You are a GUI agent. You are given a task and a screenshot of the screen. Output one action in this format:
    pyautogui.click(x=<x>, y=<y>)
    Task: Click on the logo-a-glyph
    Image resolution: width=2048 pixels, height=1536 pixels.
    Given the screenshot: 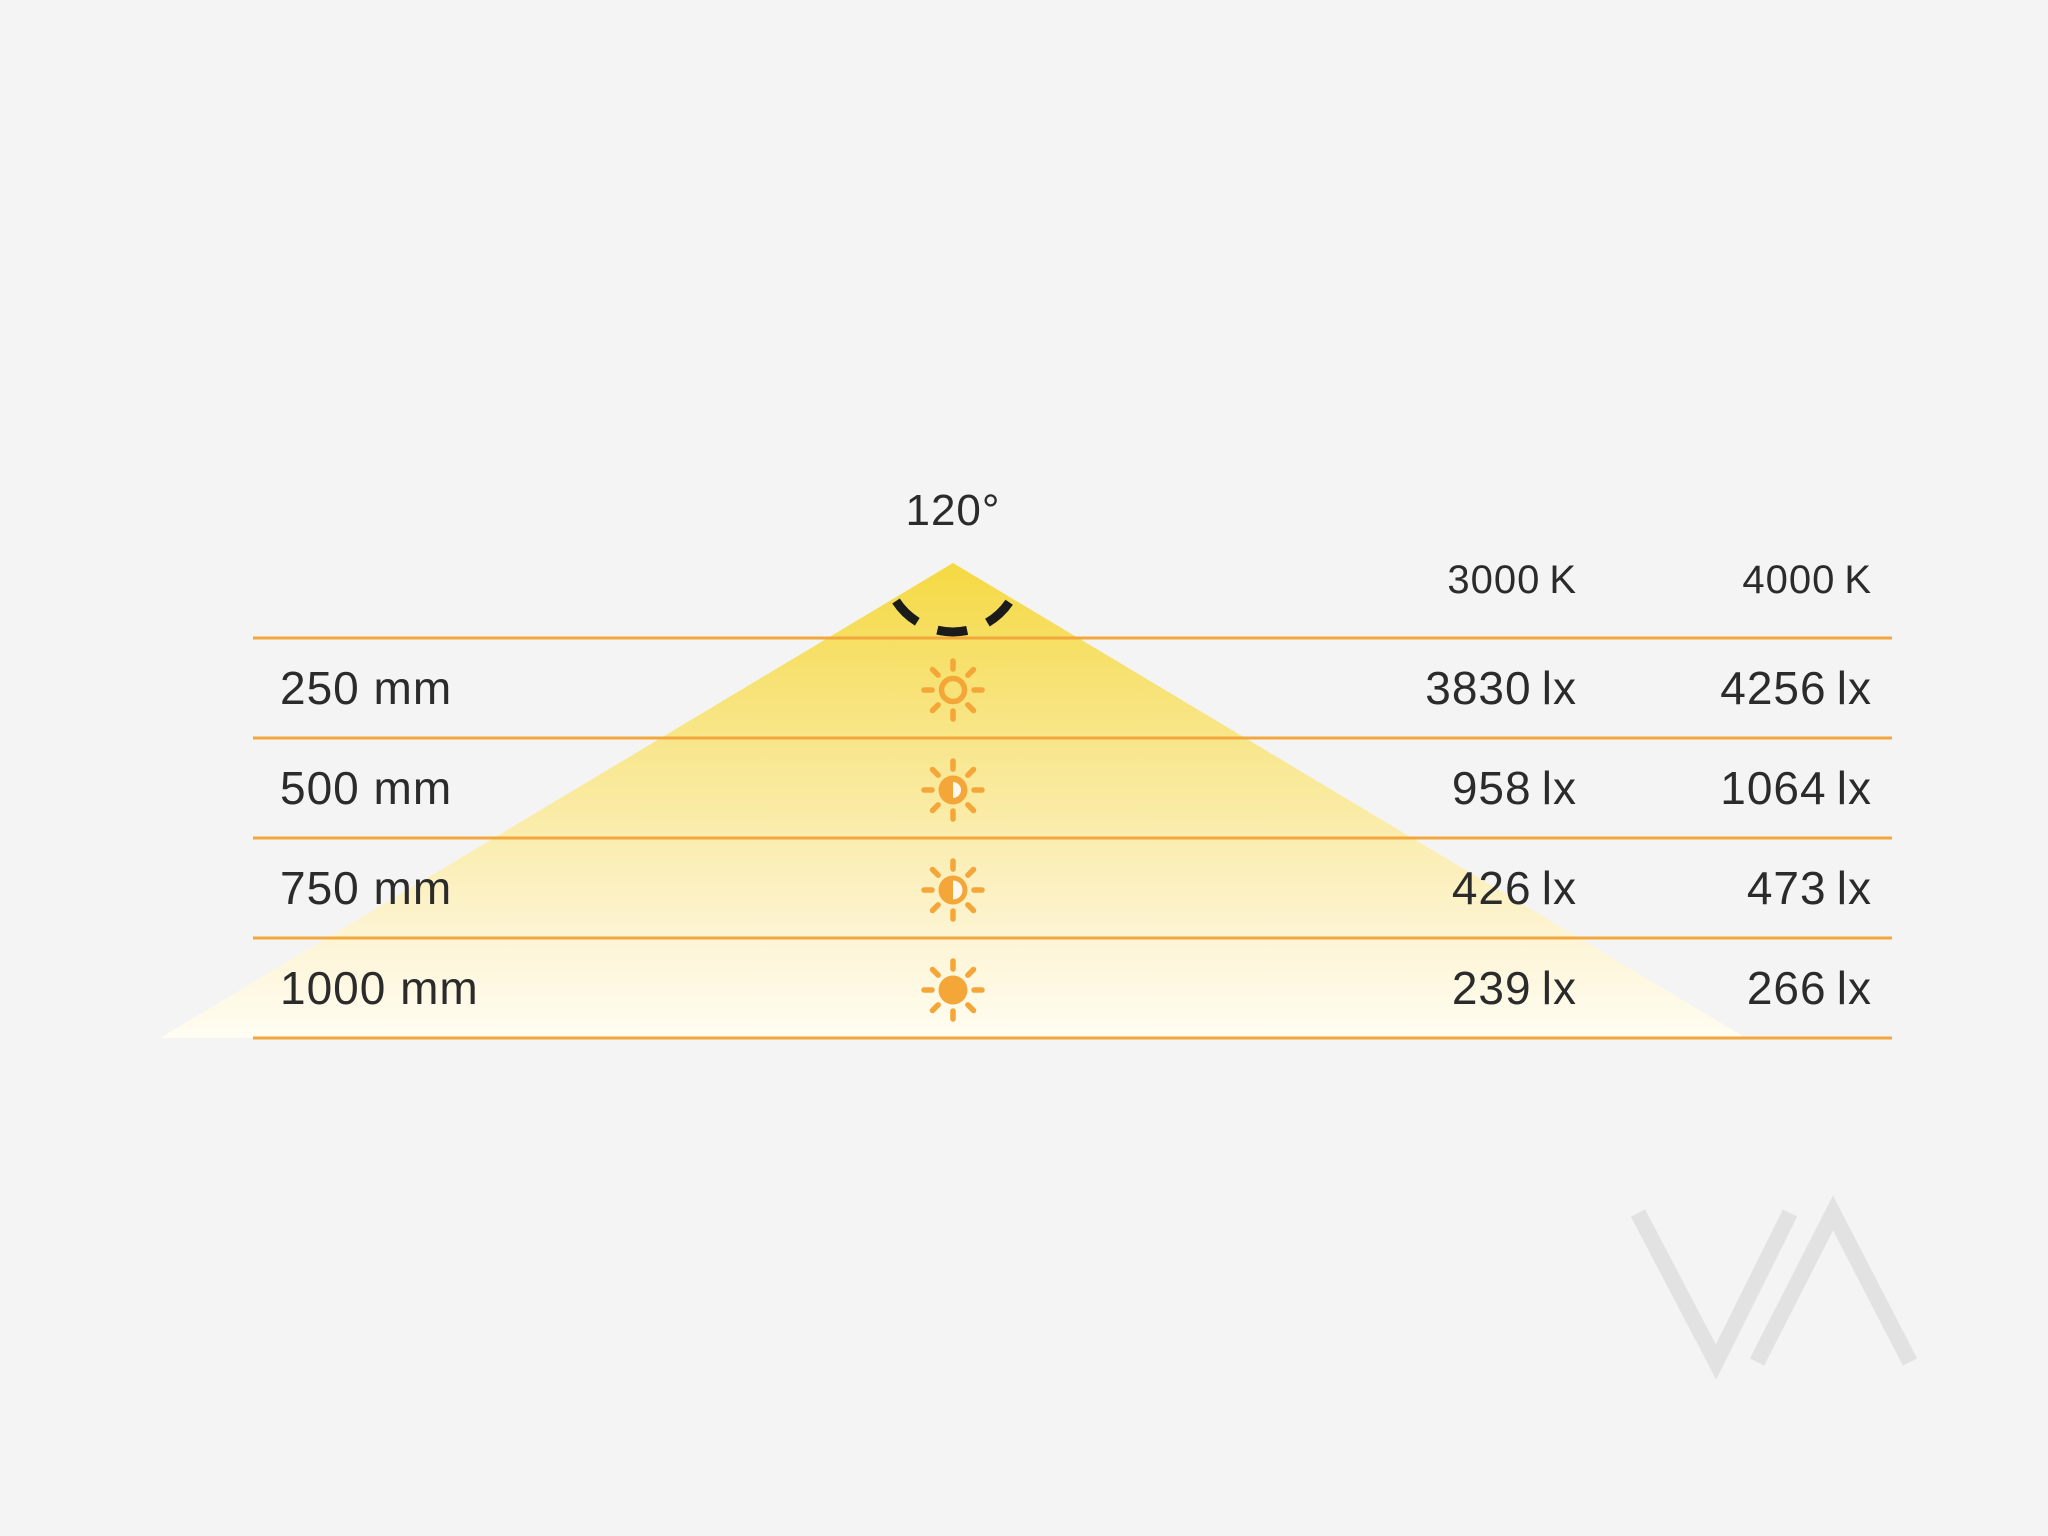 What is the action you would take?
    pyautogui.click(x=1833, y=1280)
    